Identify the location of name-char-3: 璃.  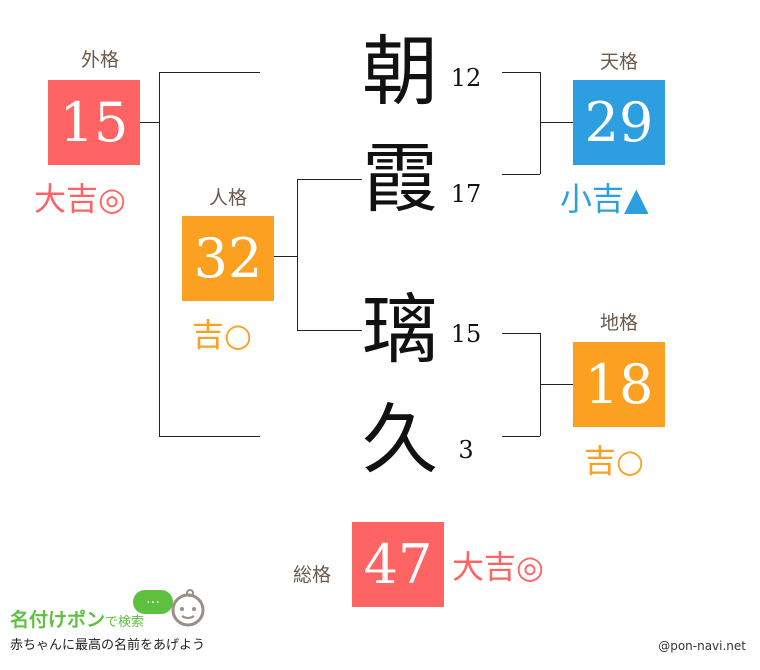
(400, 329).